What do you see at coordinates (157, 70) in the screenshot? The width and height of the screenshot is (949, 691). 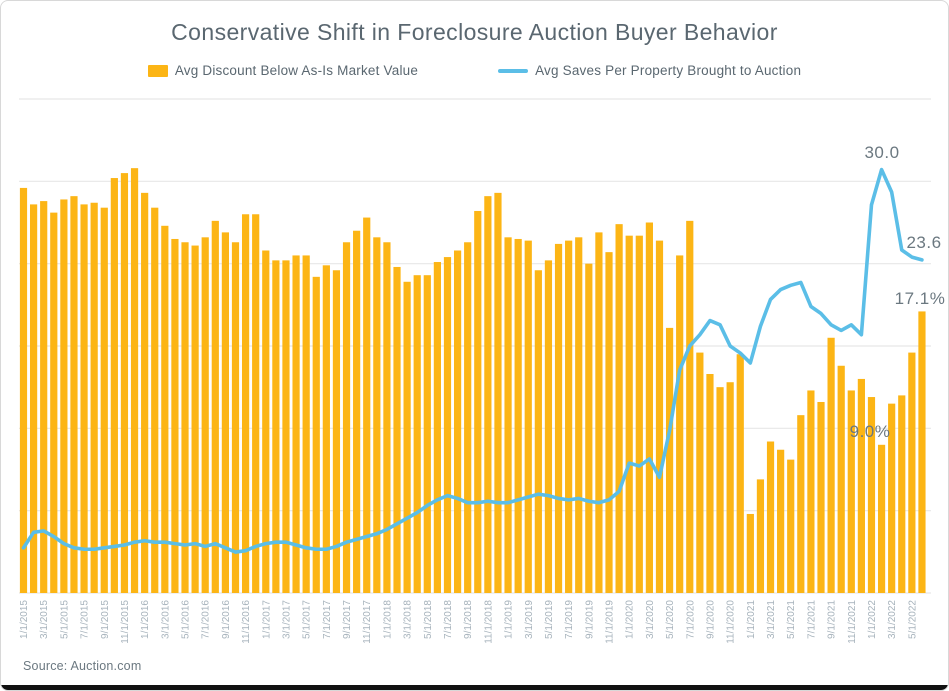 I see `legend-swatch-bar` at bounding box center [157, 70].